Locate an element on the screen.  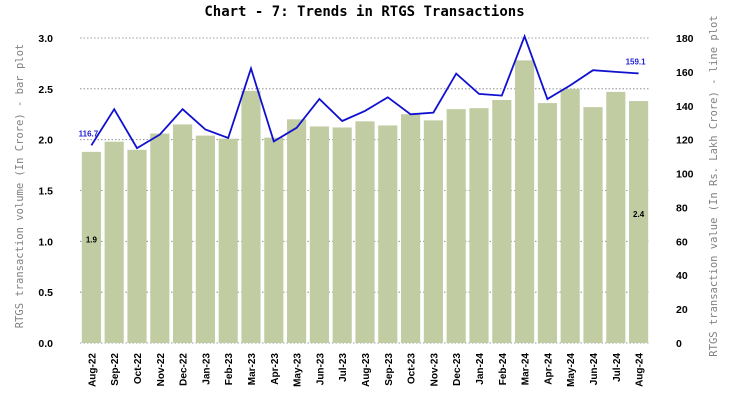
x-tick-label: Oct-22 is located at coordinates (138, 369).